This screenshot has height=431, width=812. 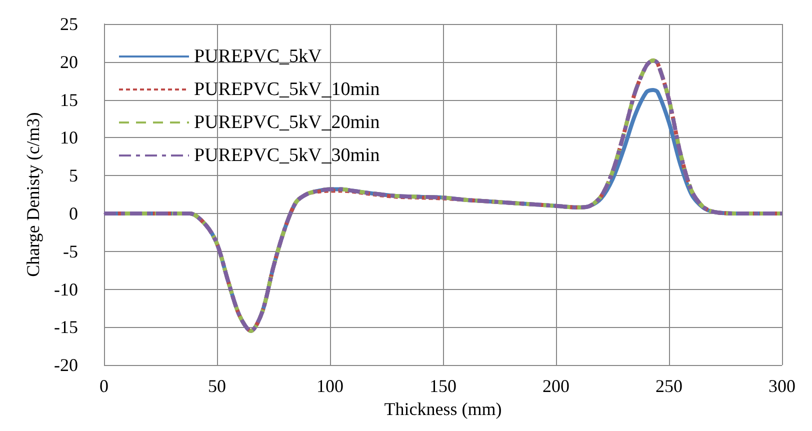 What do you see at coordinates (287, 122) in the screenshot?
I see `legend-label: PUREPVC_5kV_20min` at bounding box center [287, 122].